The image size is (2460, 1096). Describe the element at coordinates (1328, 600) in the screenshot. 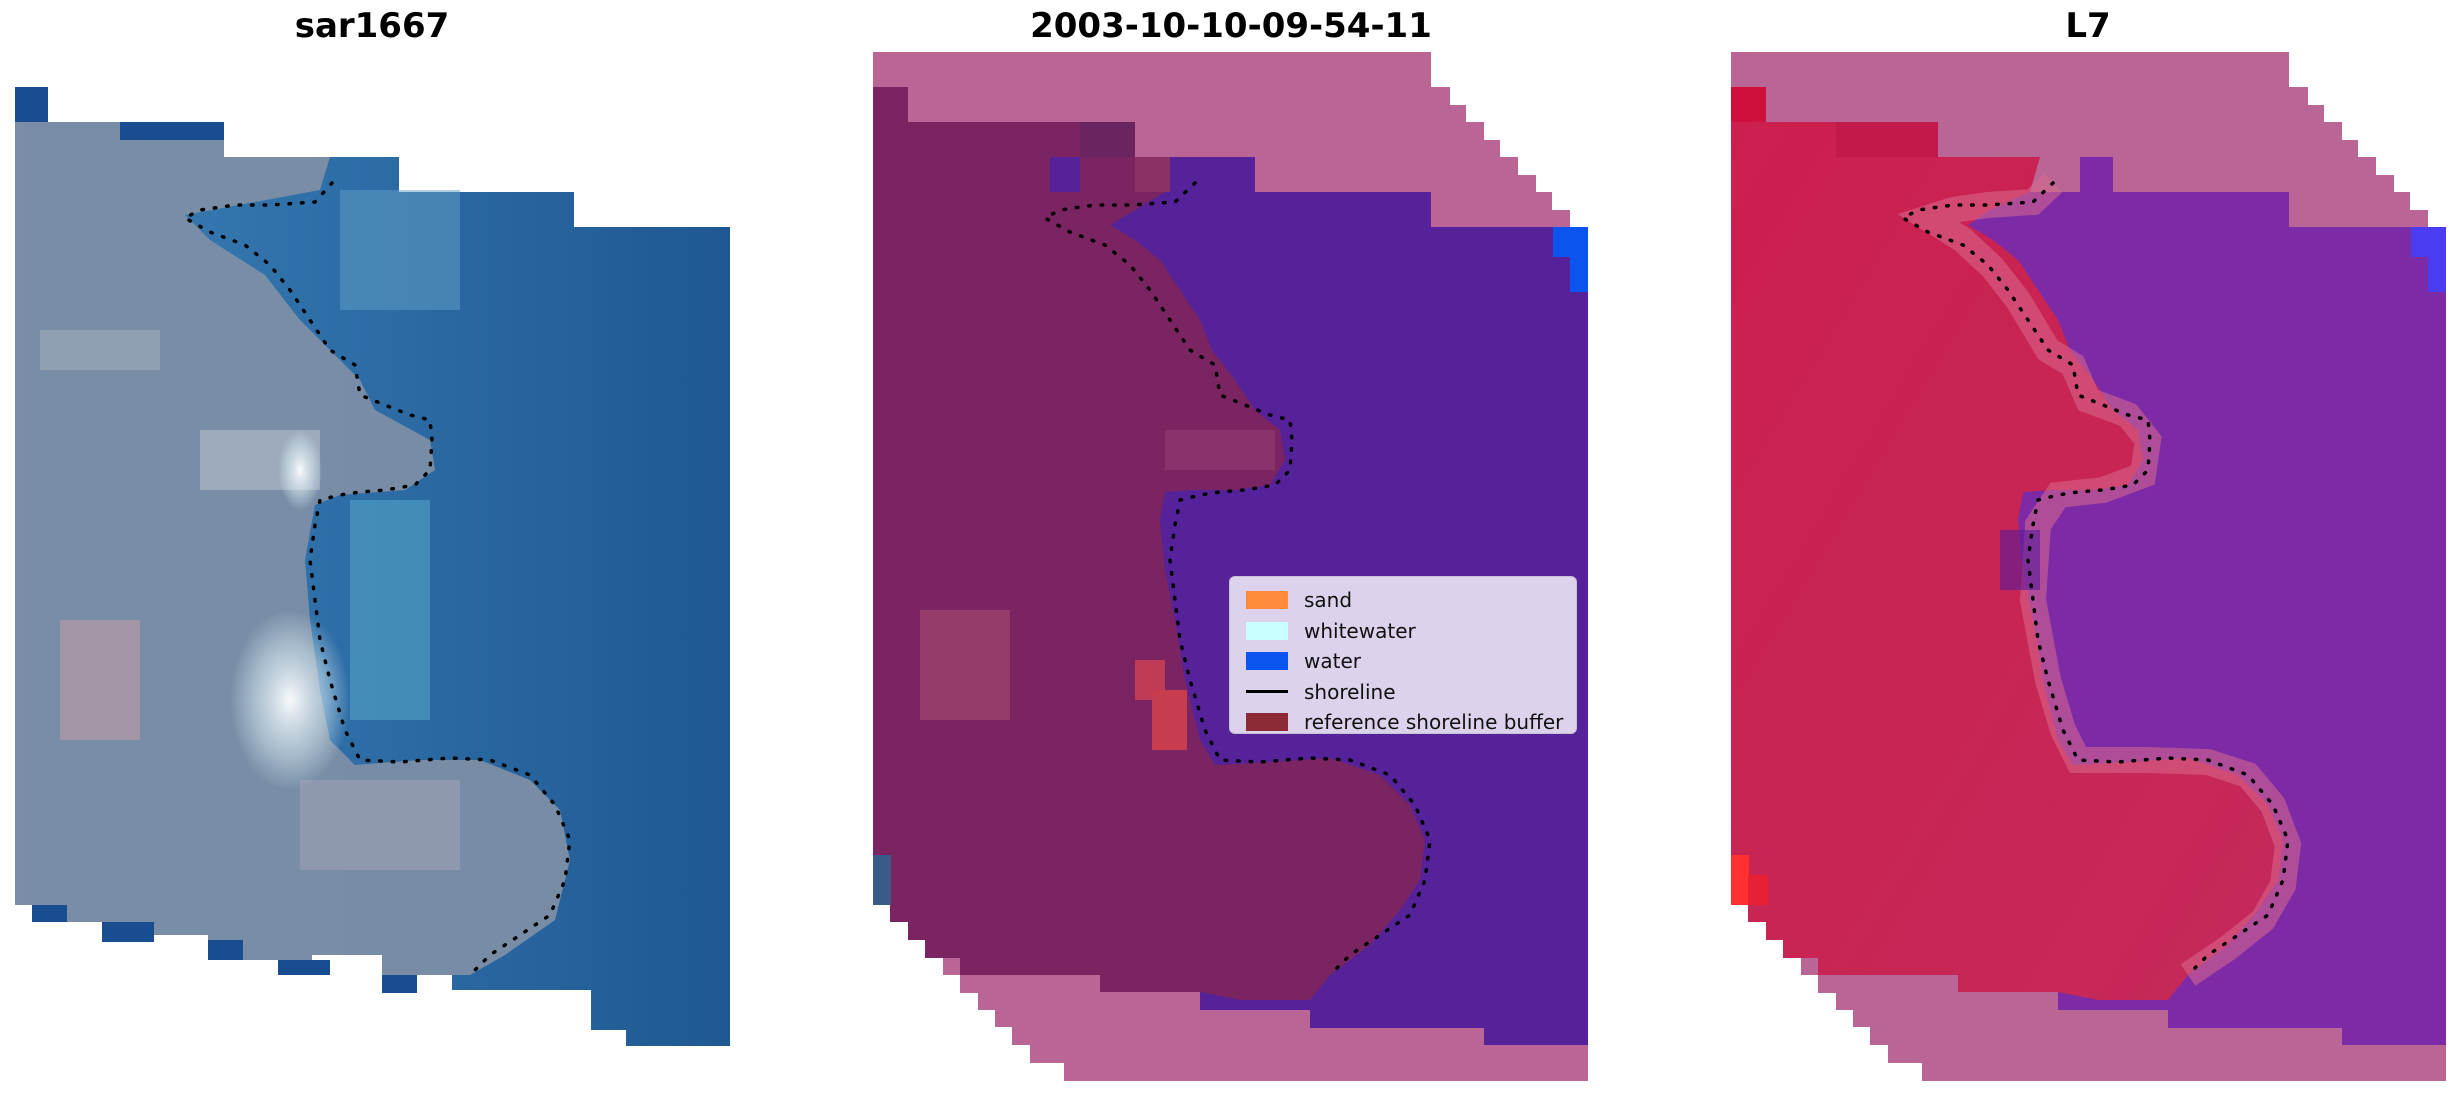

I see `legend-label: sand` at that location.